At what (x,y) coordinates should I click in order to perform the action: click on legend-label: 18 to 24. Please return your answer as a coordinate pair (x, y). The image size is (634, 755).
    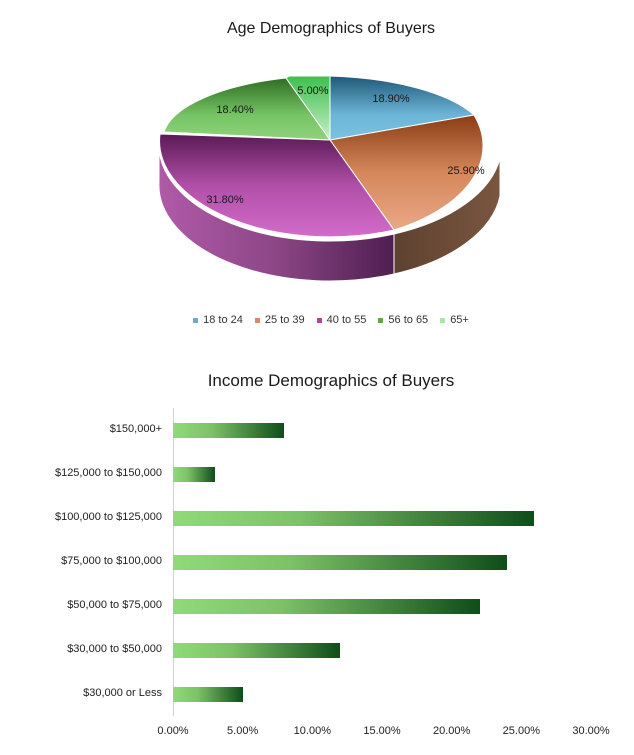
    Looking at the image, I should click on (223, 320).